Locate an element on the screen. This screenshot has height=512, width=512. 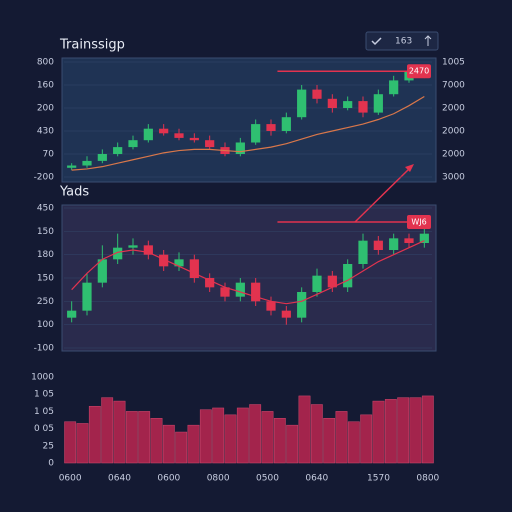
y-tick-label: 100 is located at coordinates (45, 325).